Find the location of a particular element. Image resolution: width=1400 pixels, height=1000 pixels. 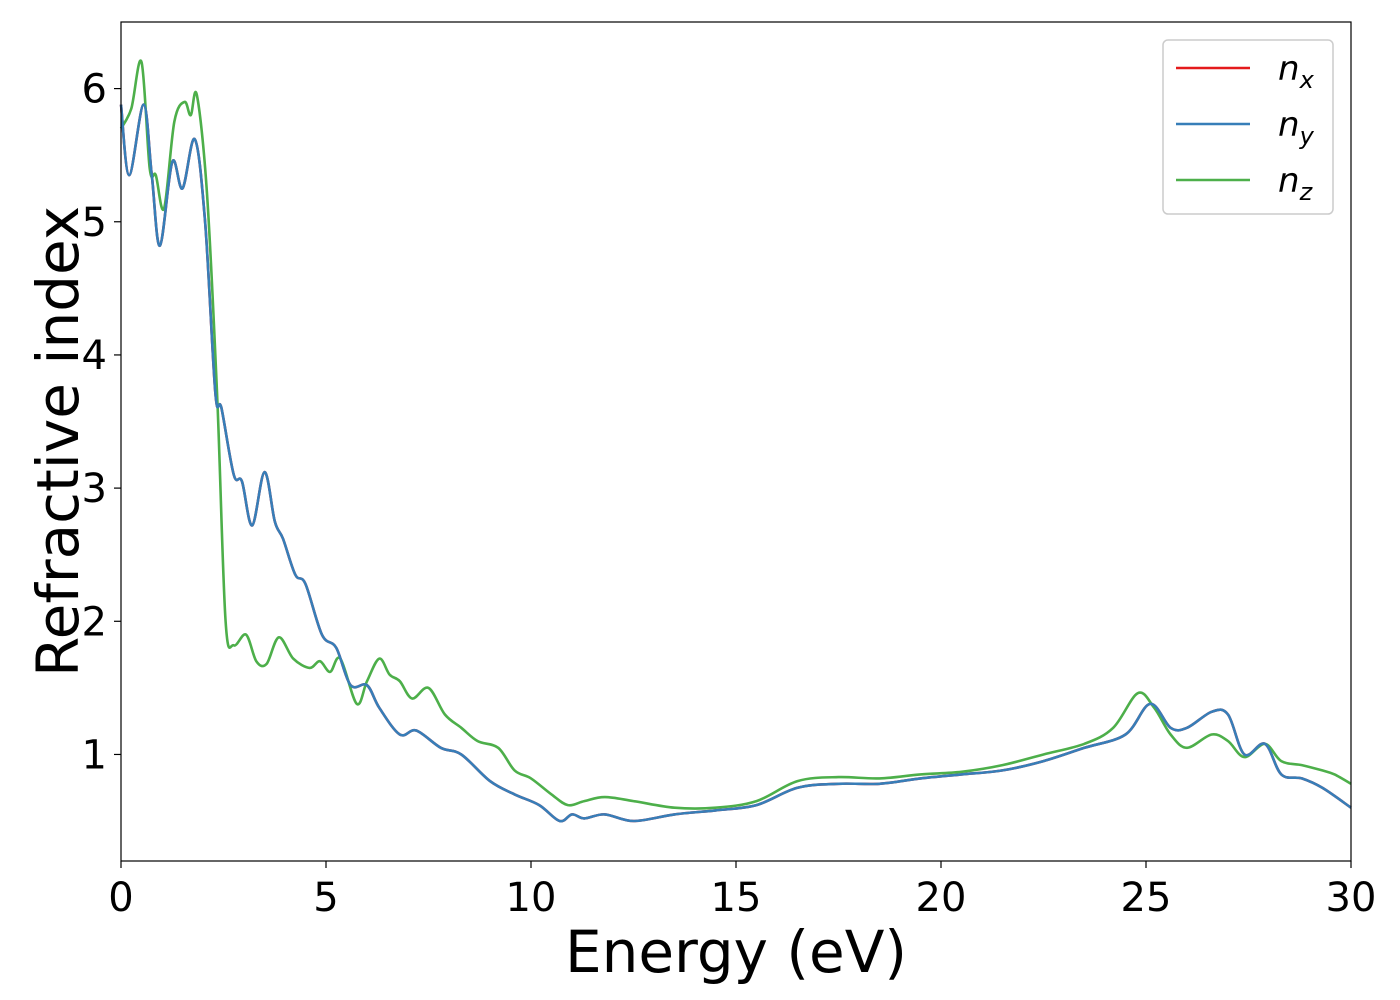

legend-label-nz: nz is located at coordinates (1296, 183).